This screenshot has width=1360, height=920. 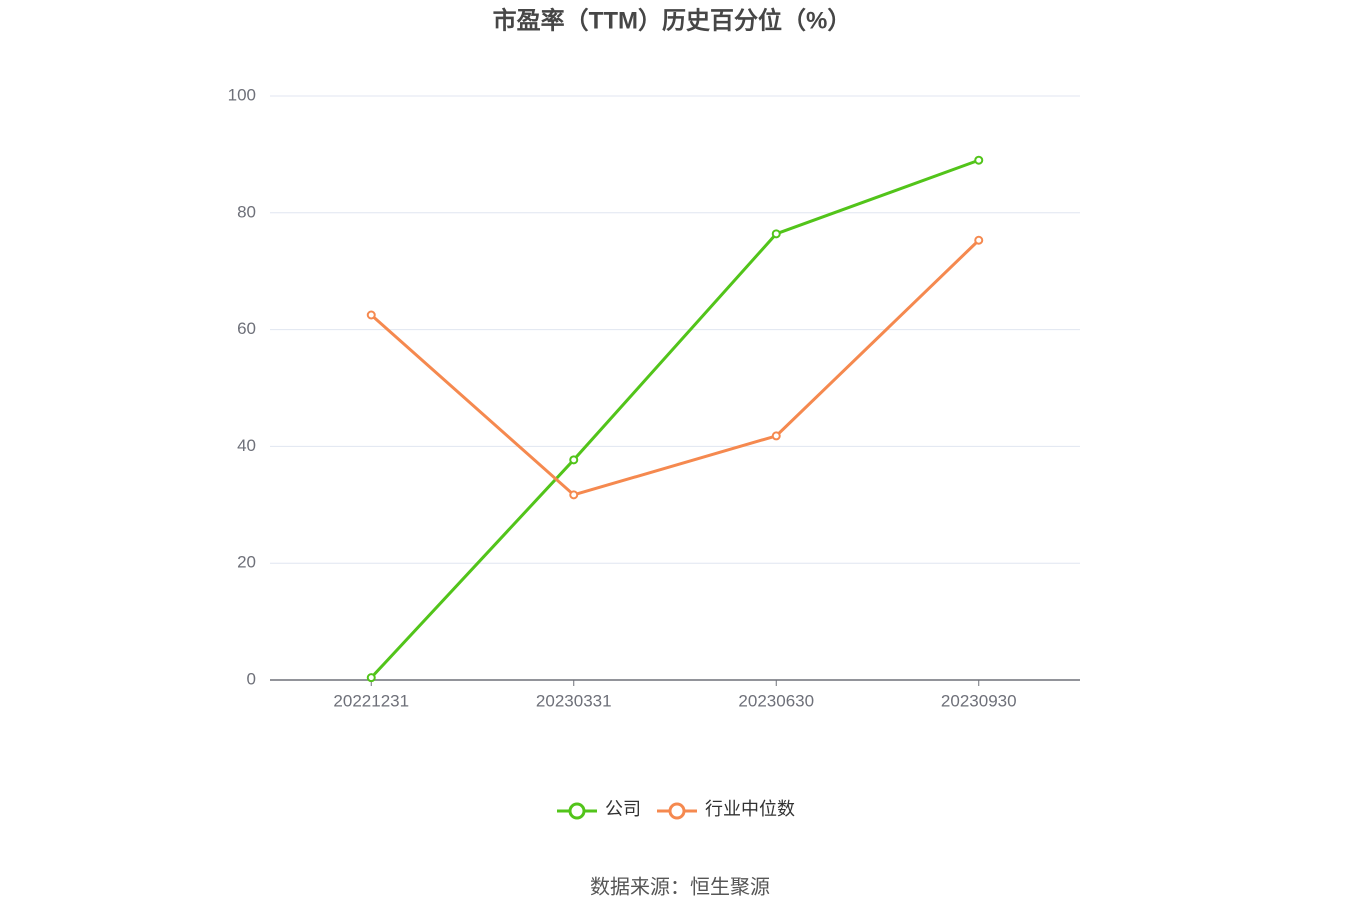 I want to click on x-tick-label: 20230331, so click(x=574, y=700).